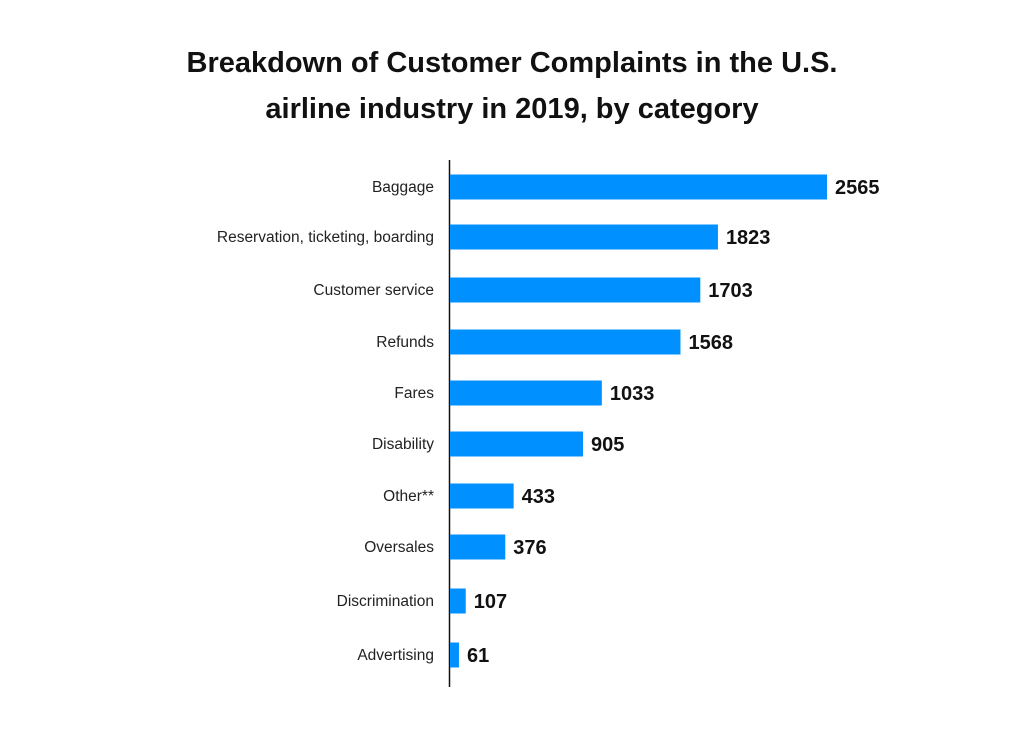 This screenshot has height=746, width=1024. I want to click on chart-title-line-2: airline industry in 2019, by category, so click(512, 109).